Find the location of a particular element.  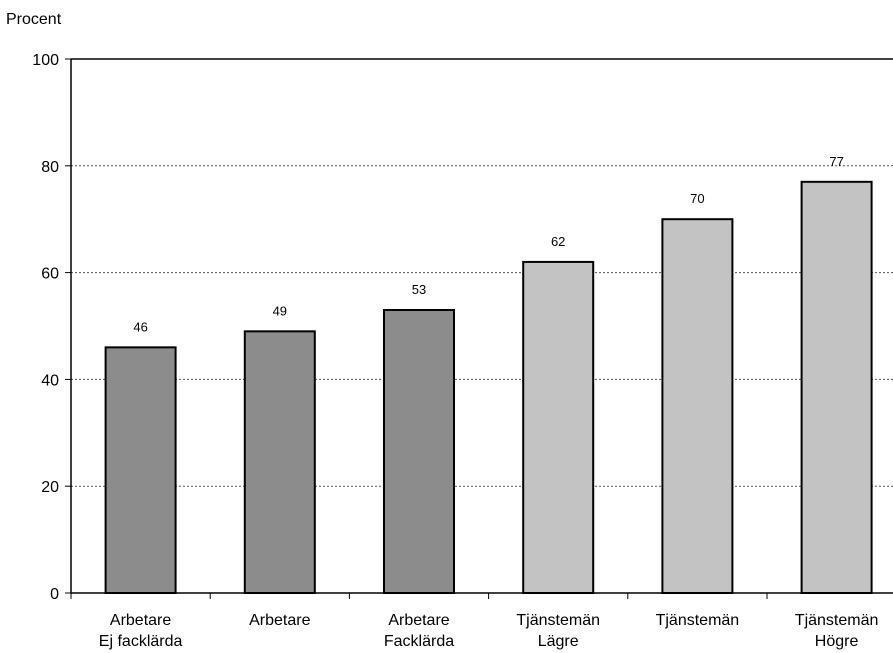

x-tick-label: Facklärda is located at coordinates (419, 641).